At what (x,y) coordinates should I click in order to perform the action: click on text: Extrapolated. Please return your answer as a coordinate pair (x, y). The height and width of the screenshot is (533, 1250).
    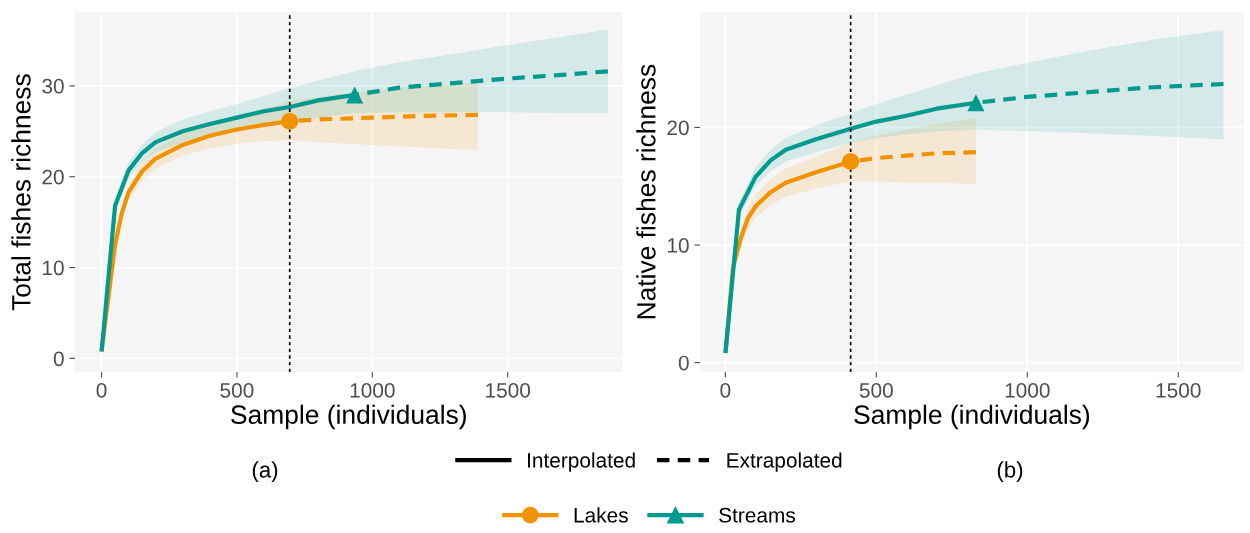
    Looking at the image, I should click on (784, 462).